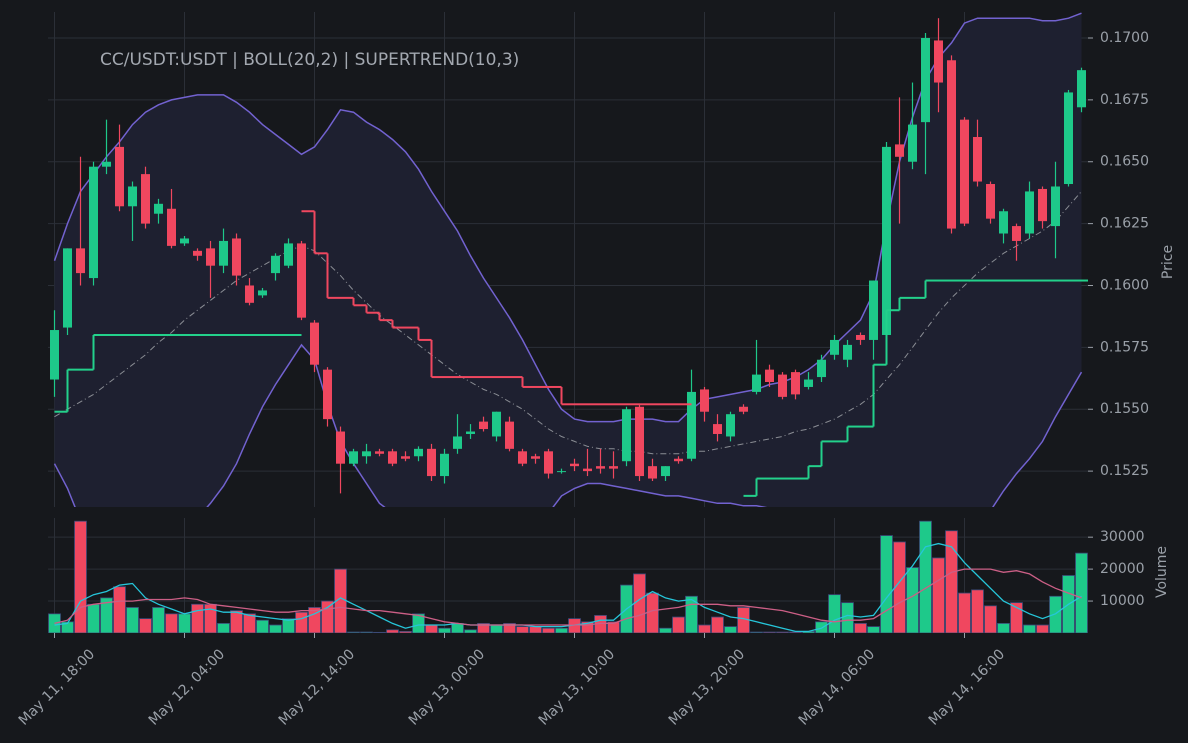  I want to click on y-tick-label: 0.1650, so click(1124, 162).